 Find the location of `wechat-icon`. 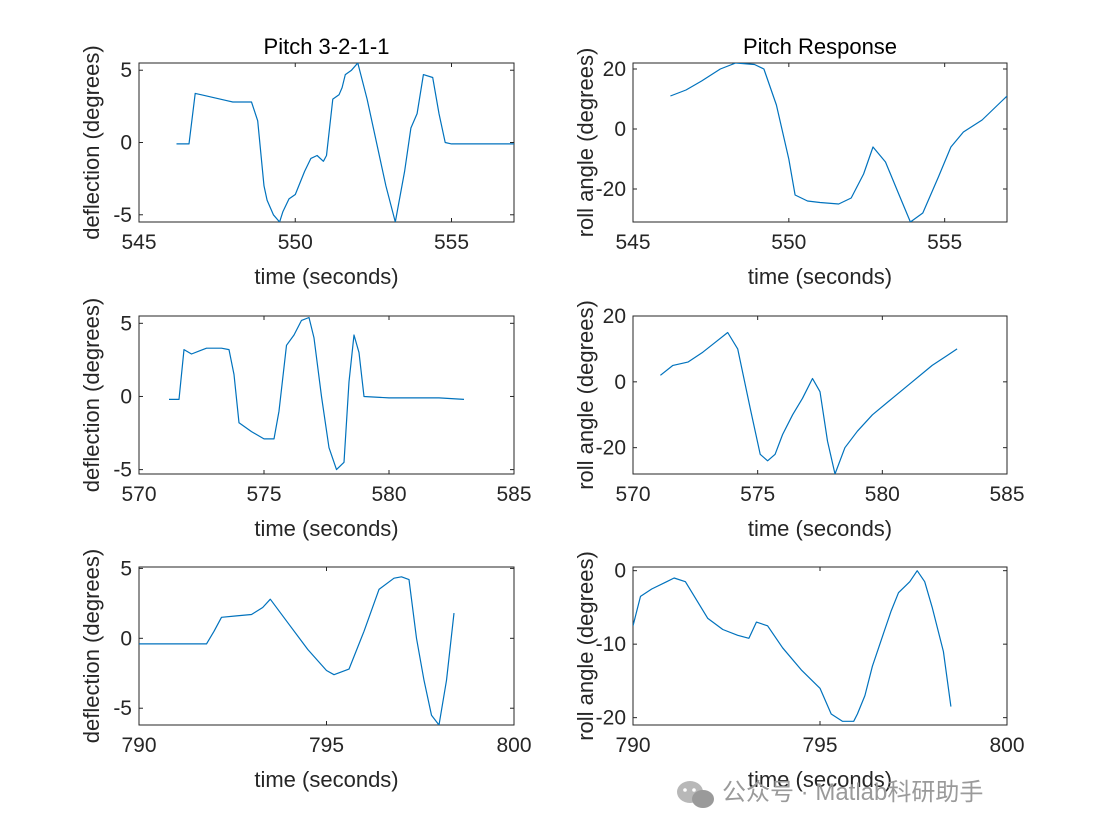

wechat-icon is located at coordinates (695, 794).